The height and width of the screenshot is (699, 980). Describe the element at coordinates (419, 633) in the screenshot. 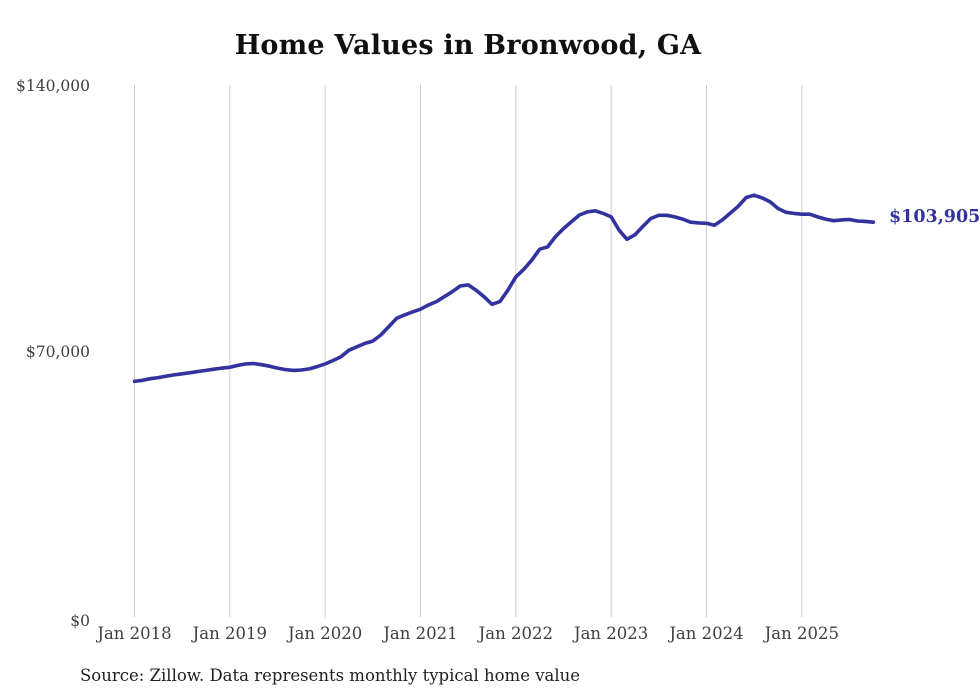

I see `x-tick-label: Jan 2021` at that location.